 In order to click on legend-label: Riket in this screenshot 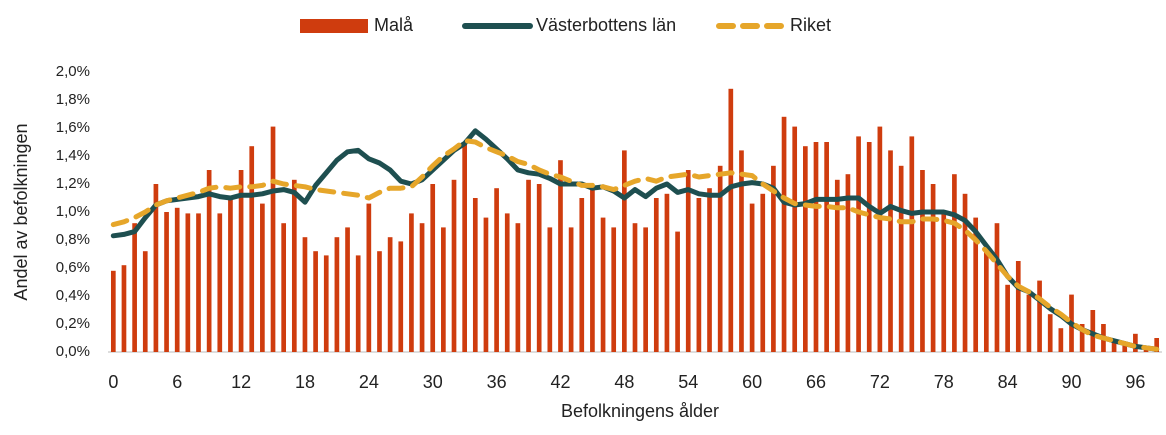, I will do `click(810, 25)`.